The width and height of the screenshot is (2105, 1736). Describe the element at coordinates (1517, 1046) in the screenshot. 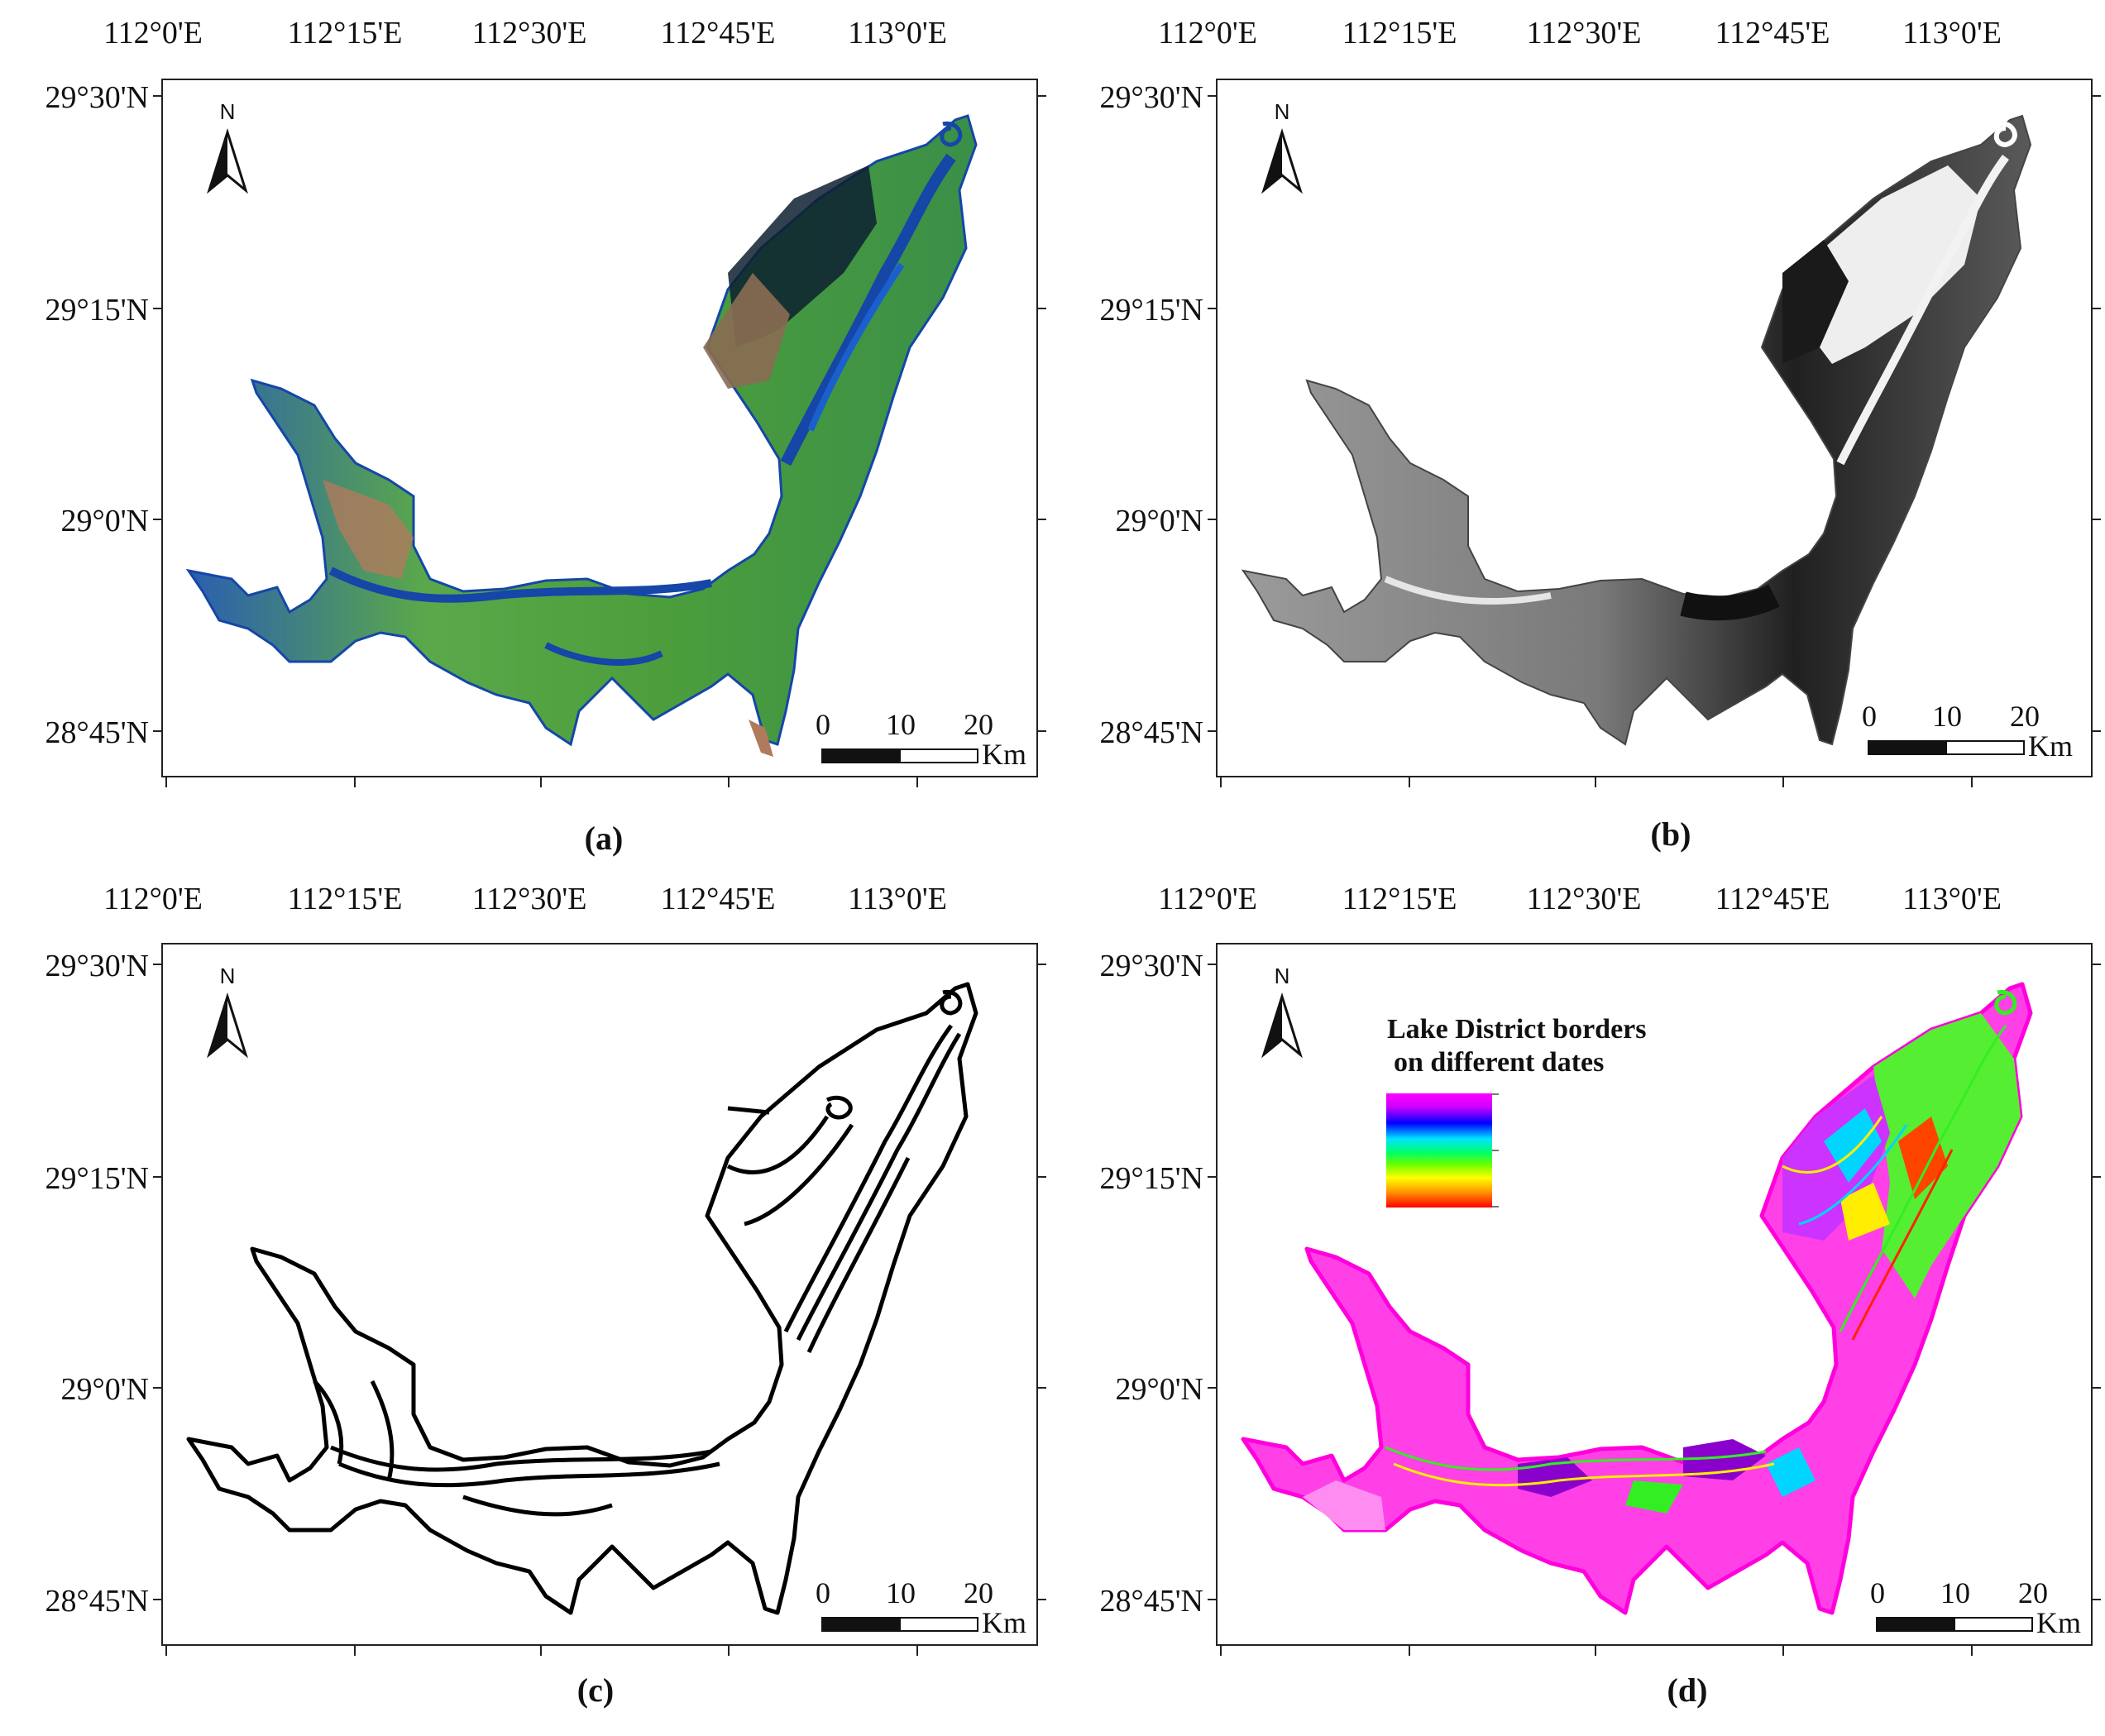

I see `legend-title: Lake District borders on different dates` at that location.